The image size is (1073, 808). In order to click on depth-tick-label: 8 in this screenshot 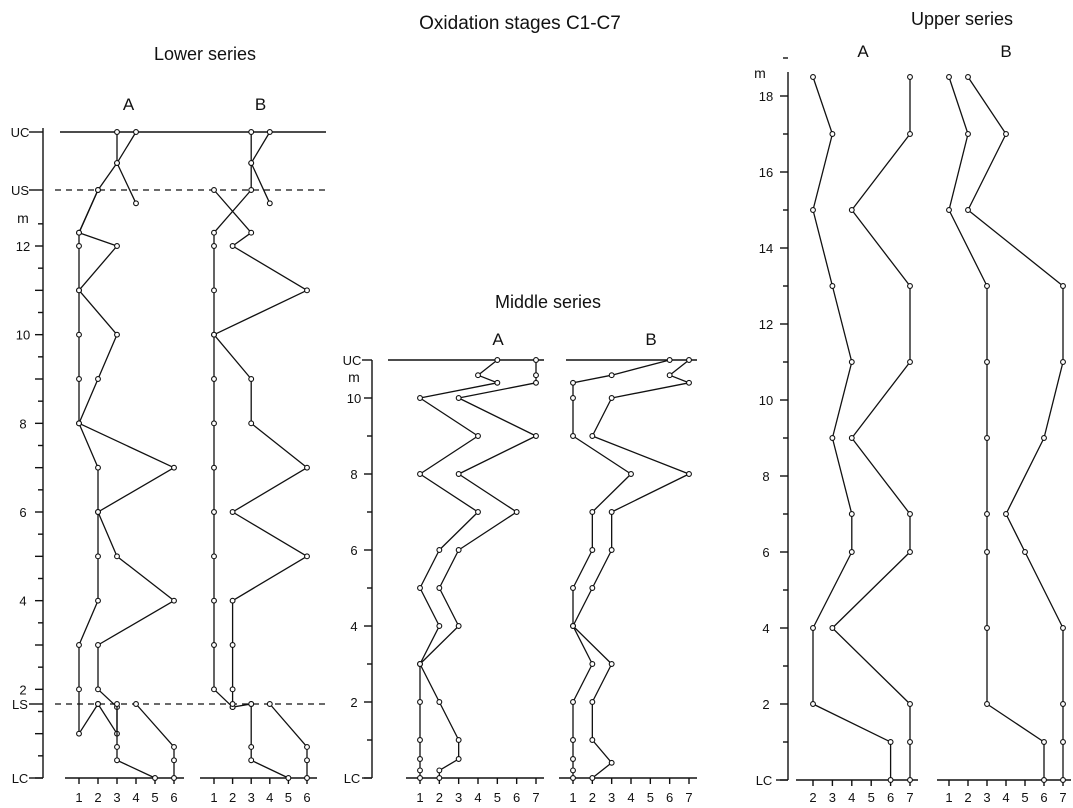, I will do `click(765, 476)`.